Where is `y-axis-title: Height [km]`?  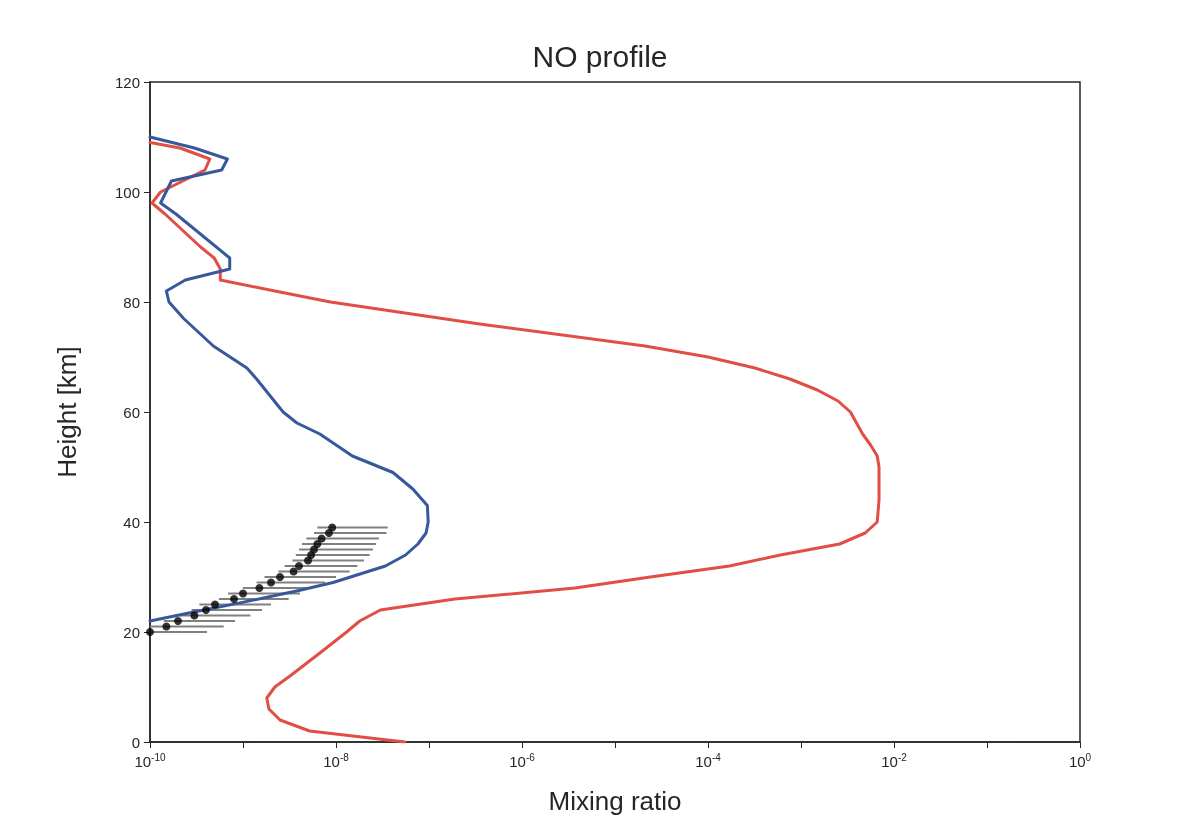
y-axis-title: Height [km] is located at coordinates (67, 412).